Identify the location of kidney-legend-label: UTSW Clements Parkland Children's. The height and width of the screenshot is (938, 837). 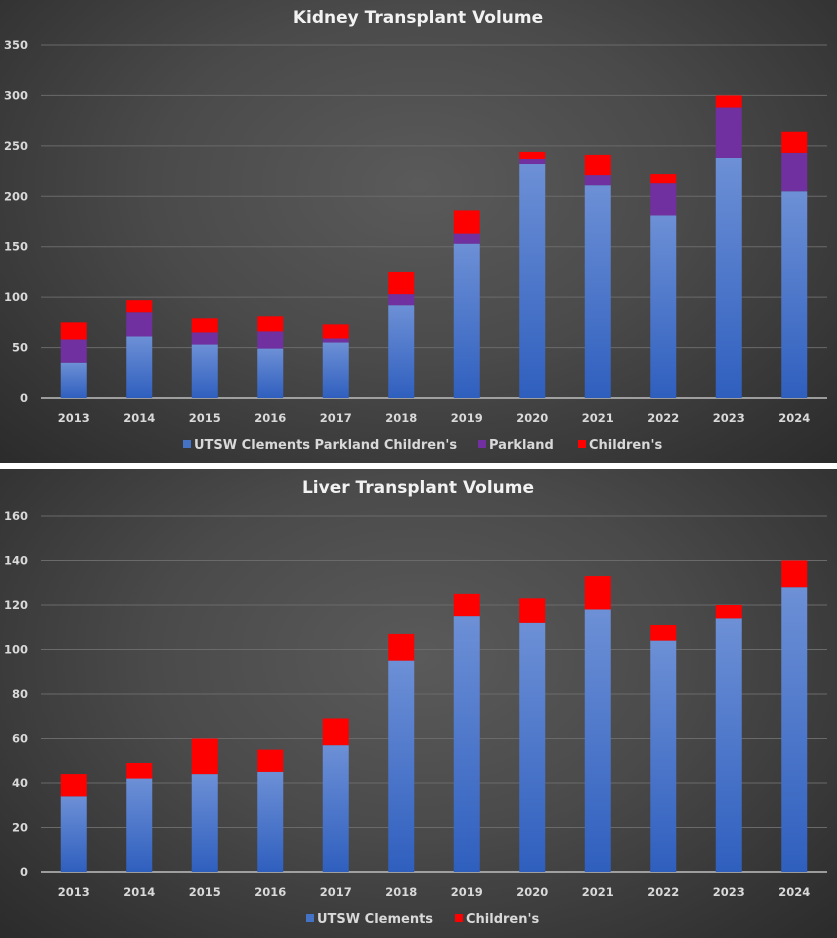
(325, 445).